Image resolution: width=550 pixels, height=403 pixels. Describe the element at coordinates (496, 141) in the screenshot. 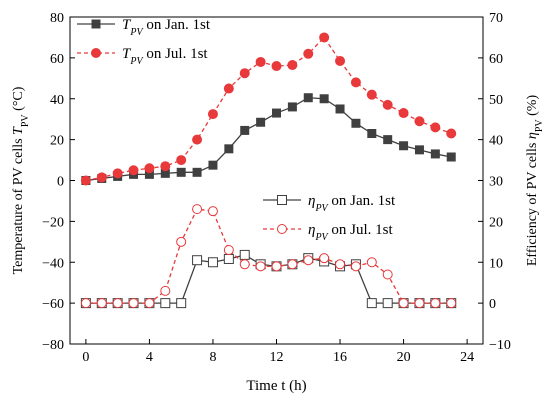

I see `right-tick-label-5: 40` at that location.